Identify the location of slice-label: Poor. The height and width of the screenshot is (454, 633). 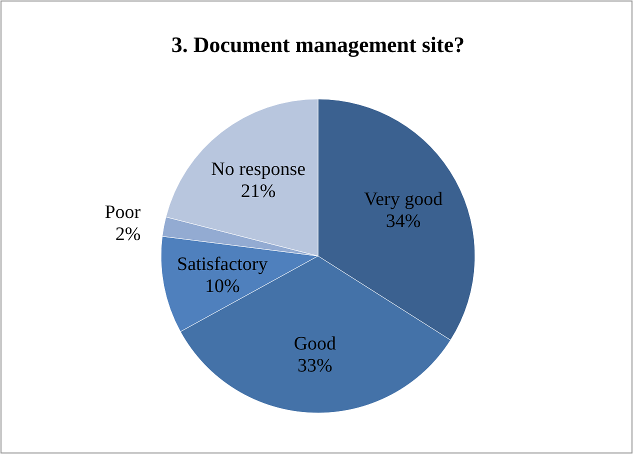
(123, 213).